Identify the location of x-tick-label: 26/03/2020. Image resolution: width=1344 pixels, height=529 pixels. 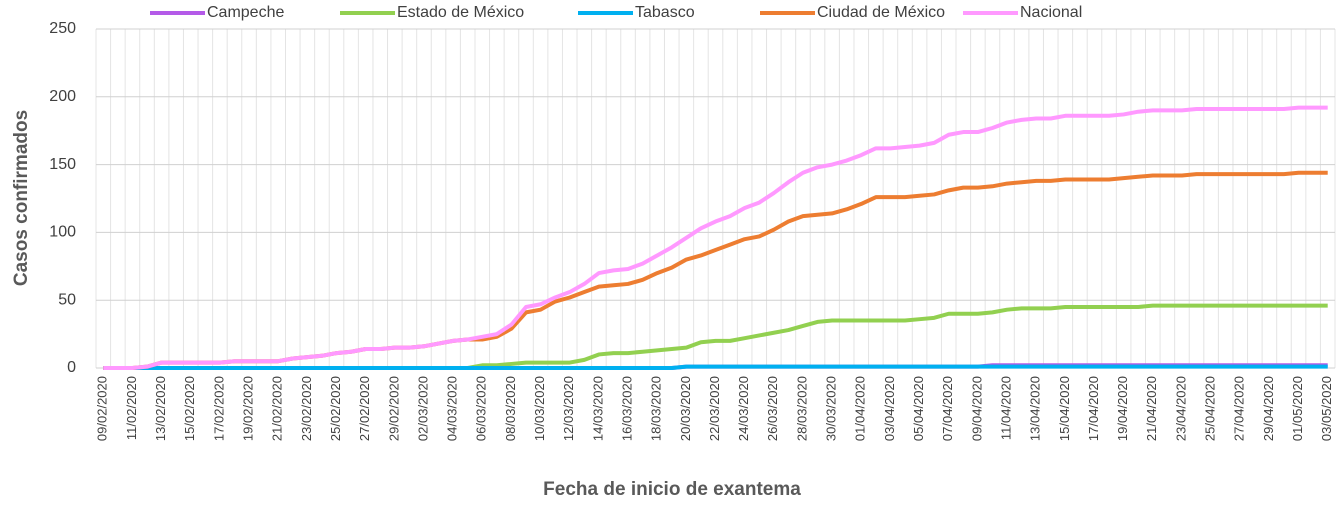
(772, 408).